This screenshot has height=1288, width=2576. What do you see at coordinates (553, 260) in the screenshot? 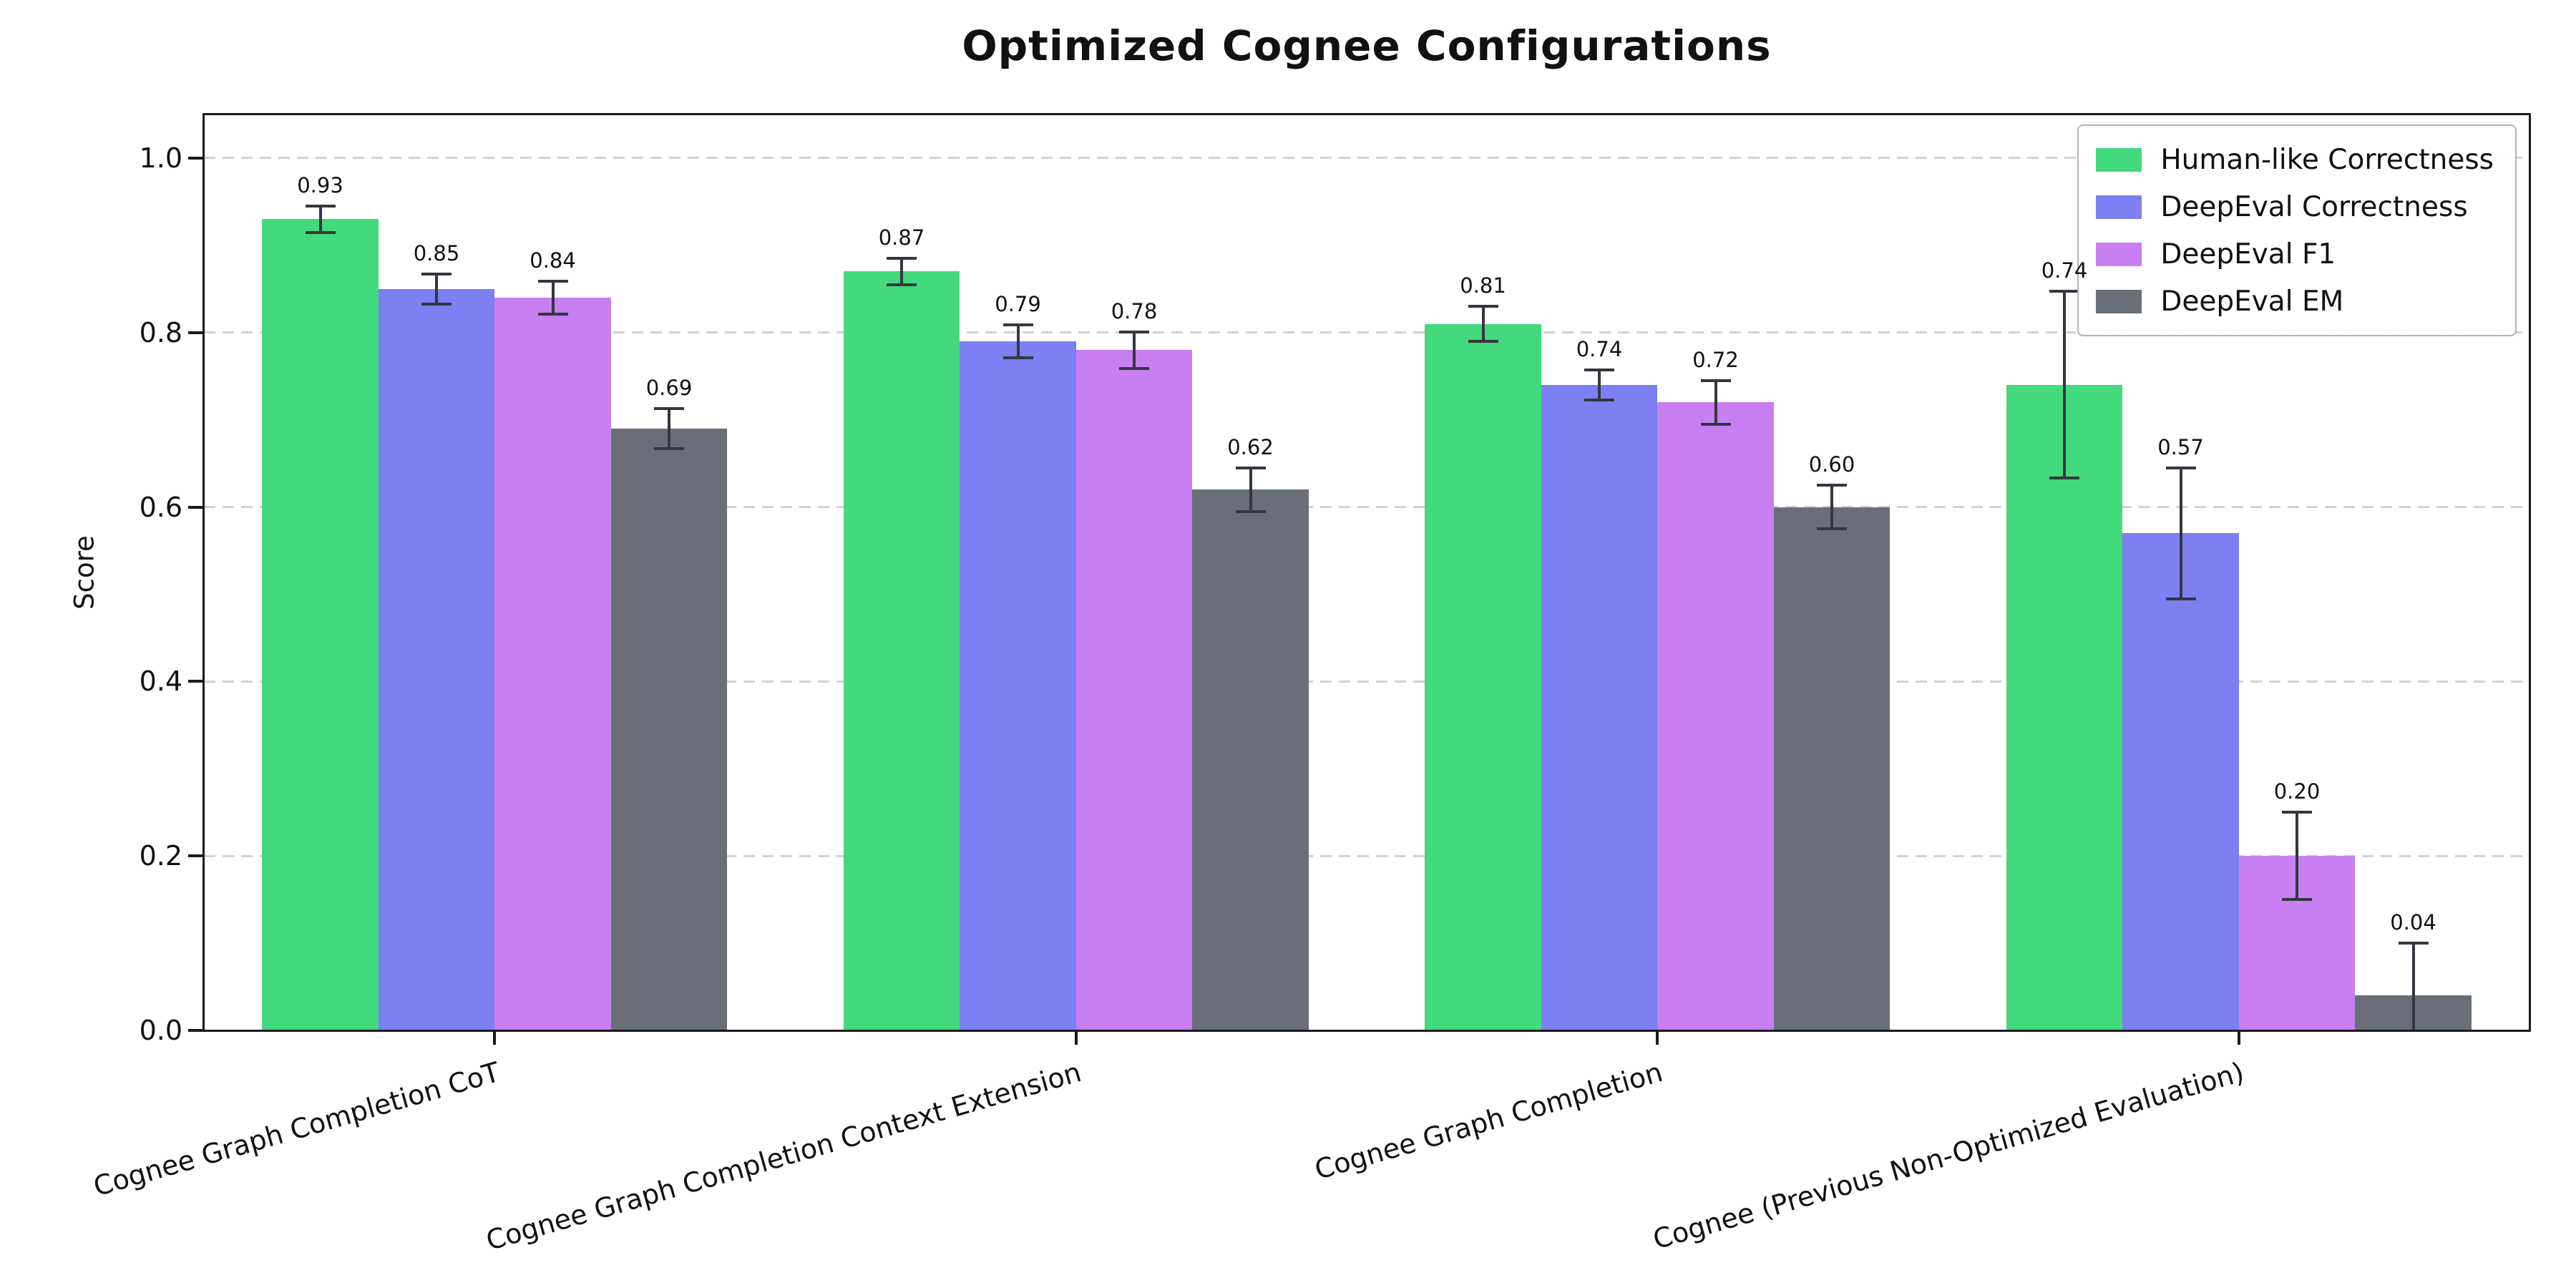
I see `bar-value-label: 0.84` at bounding box center [553, 260].